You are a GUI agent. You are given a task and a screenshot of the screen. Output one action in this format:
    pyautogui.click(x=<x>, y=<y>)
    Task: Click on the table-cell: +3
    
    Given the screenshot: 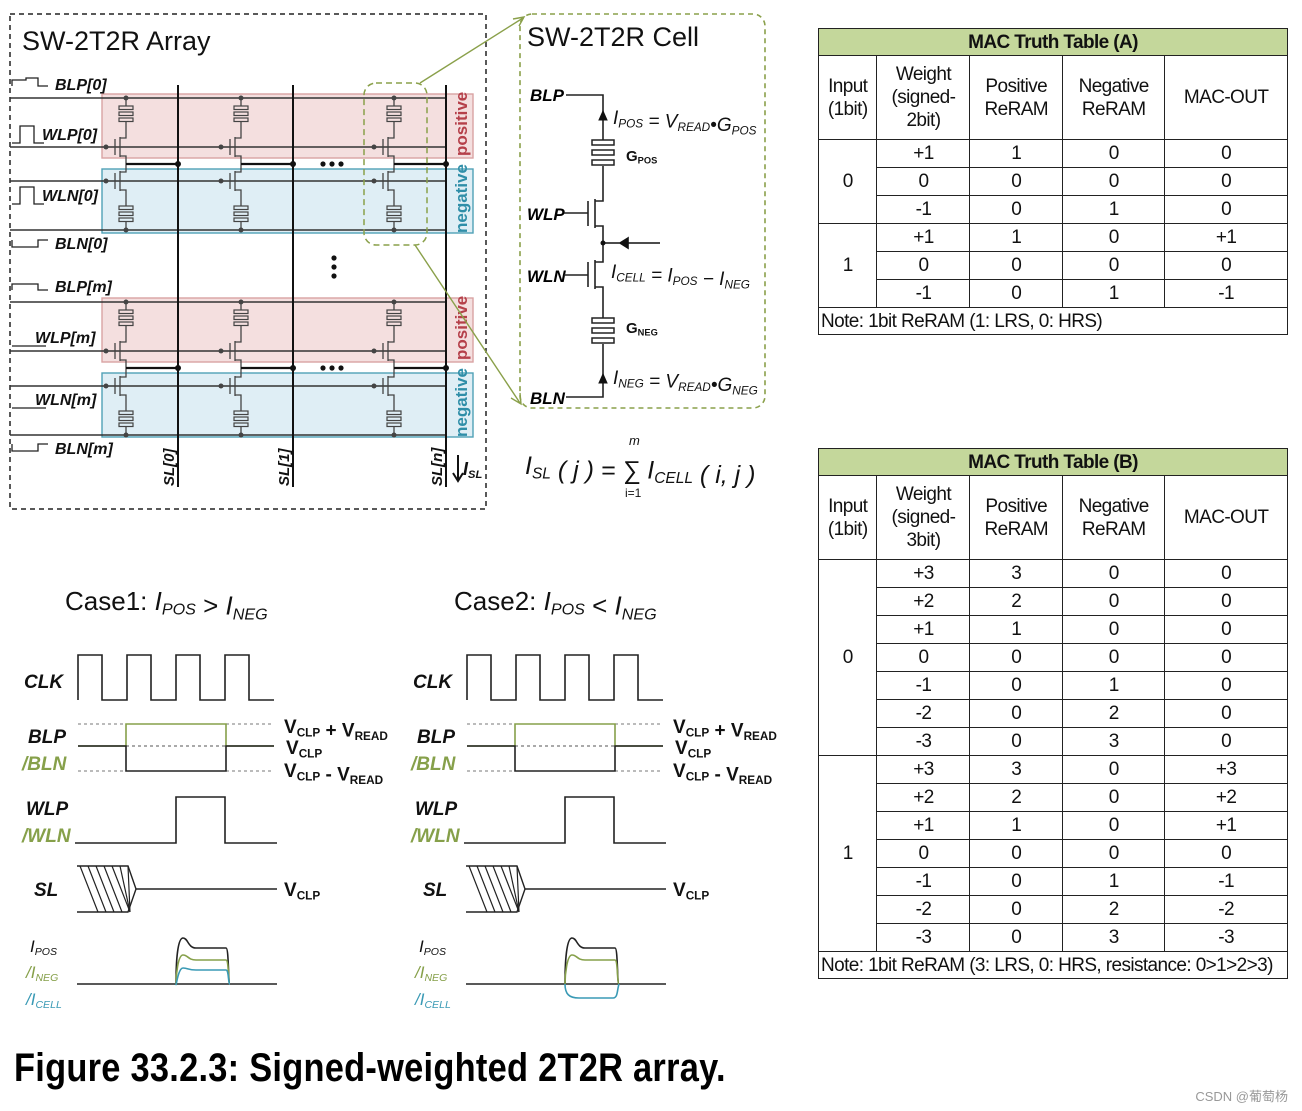 What is the action you would take?
    pyautogui.click(x=923, y=769)
    